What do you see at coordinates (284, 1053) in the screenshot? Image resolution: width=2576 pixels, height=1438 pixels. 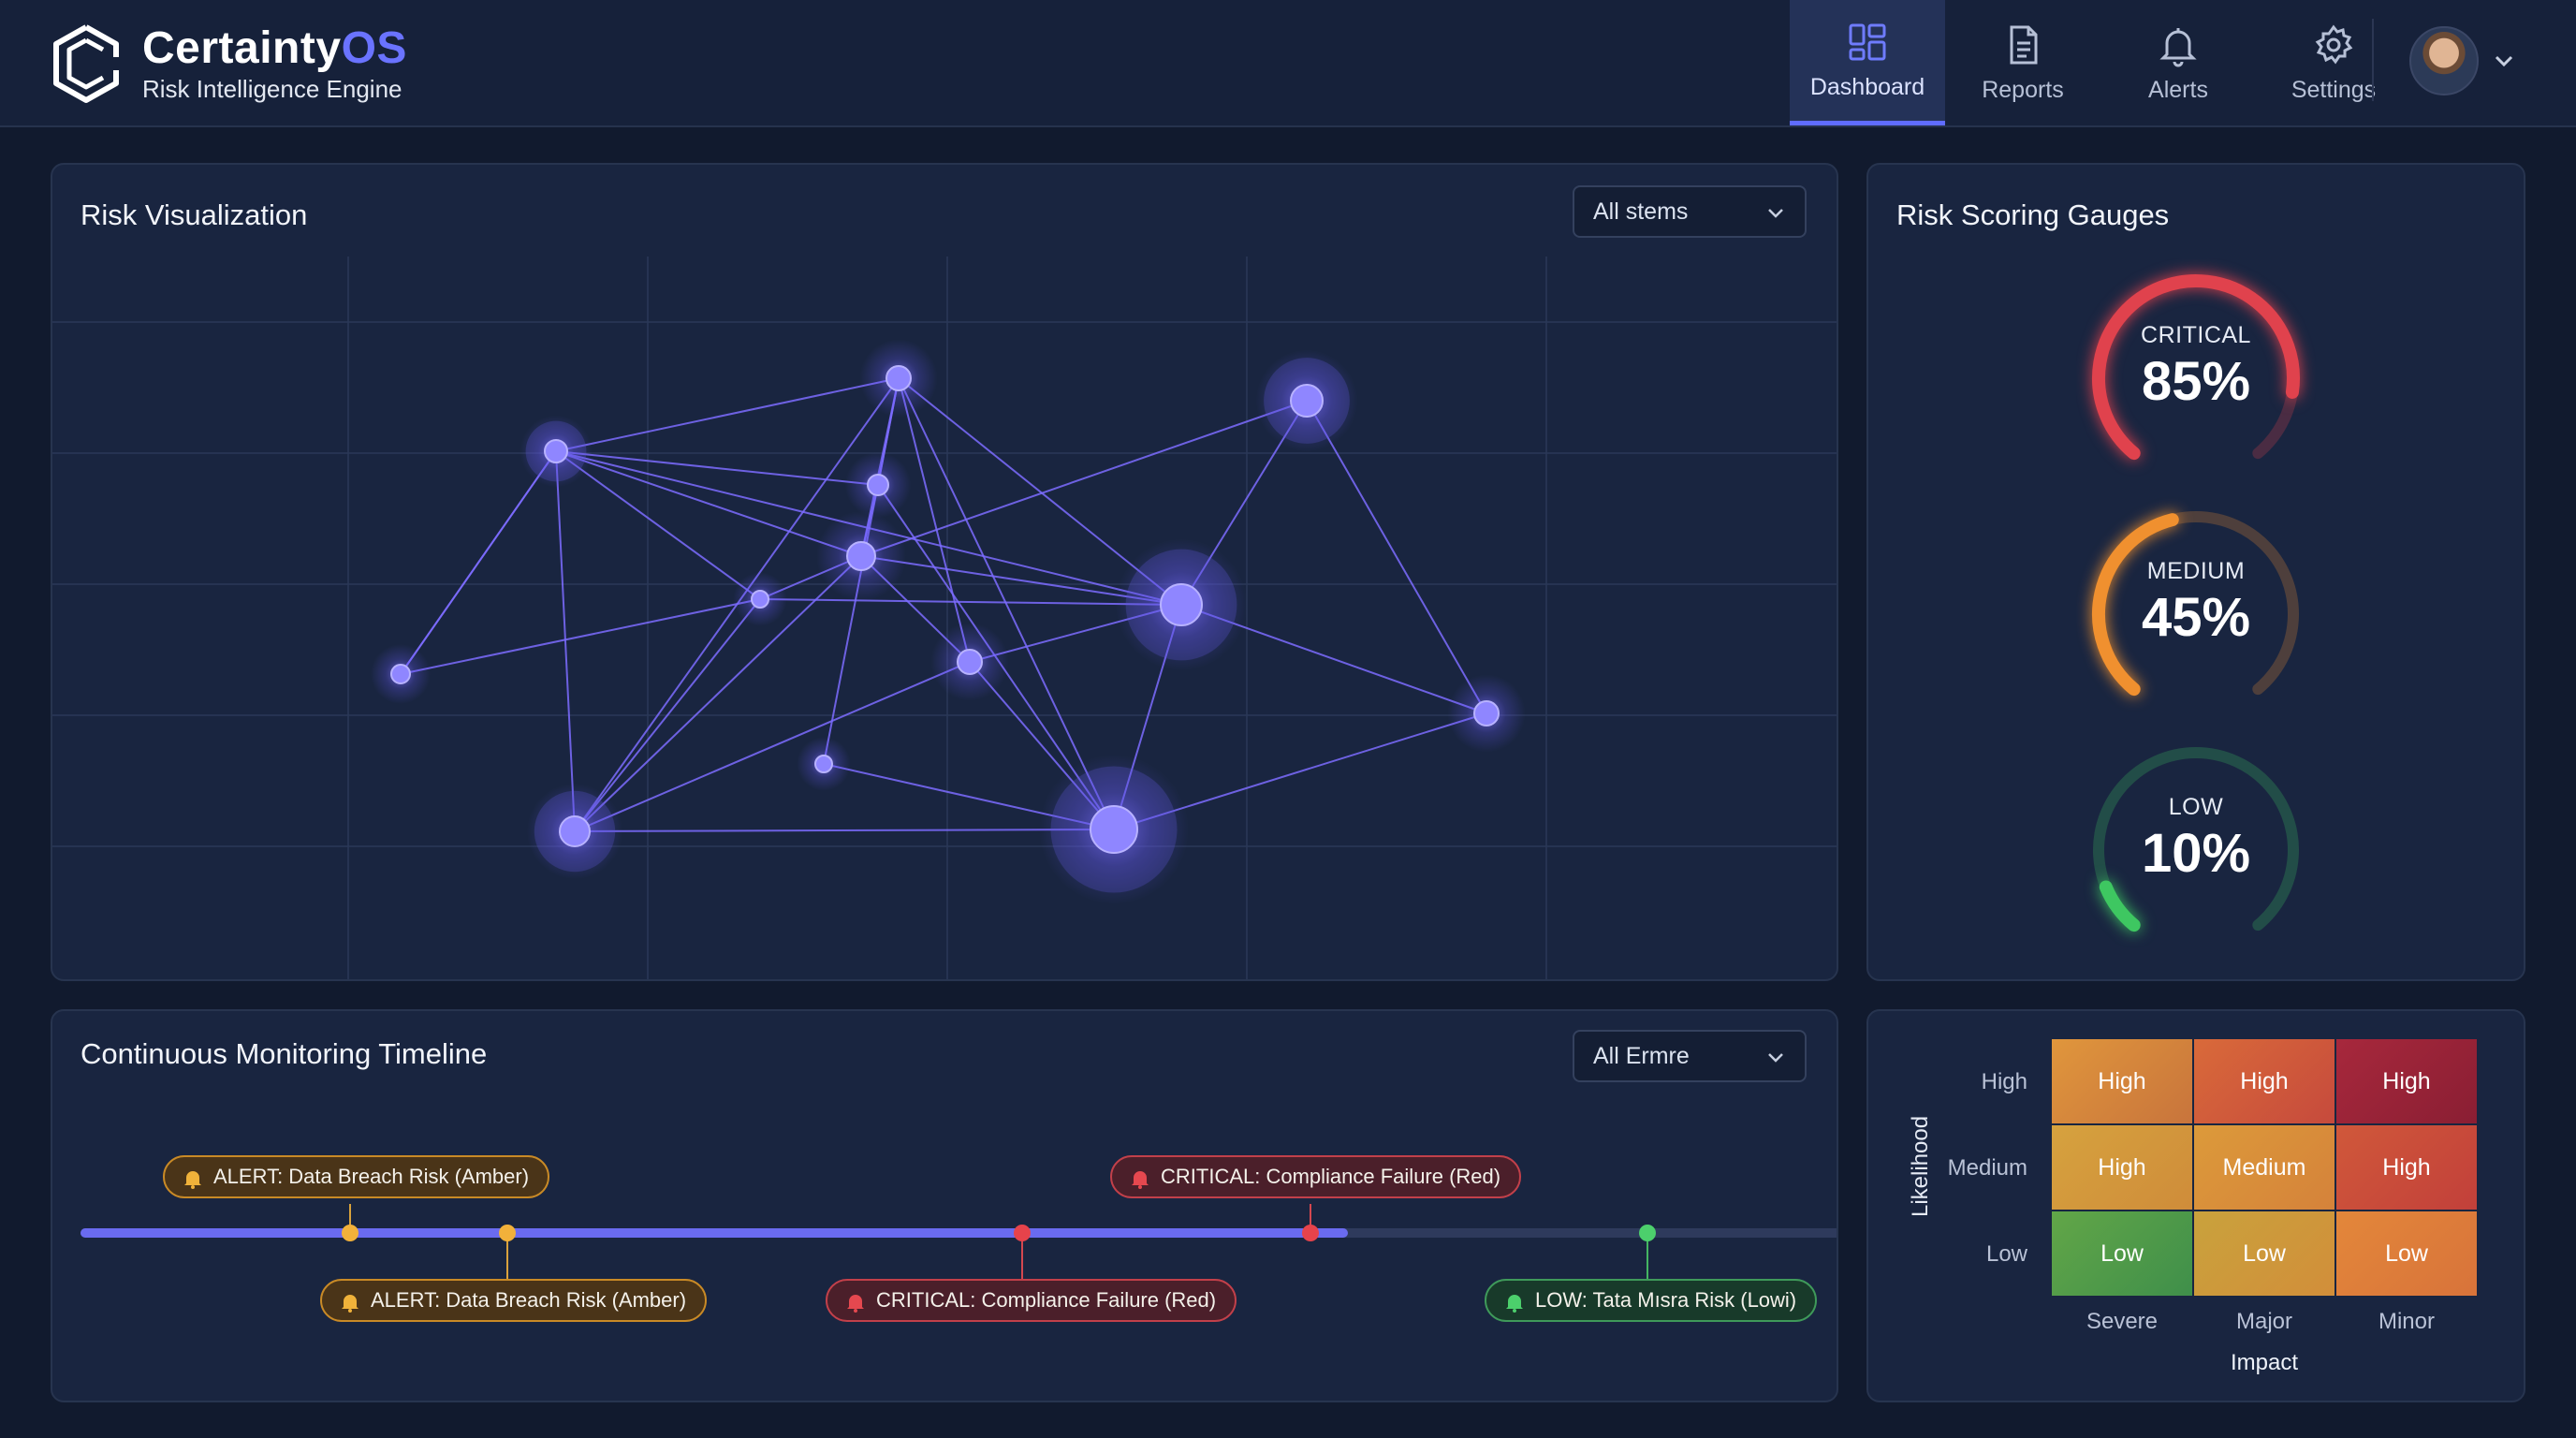 I see `panel-title: Continuous Monitoring Timeline` at bounding box center [284, 1053].